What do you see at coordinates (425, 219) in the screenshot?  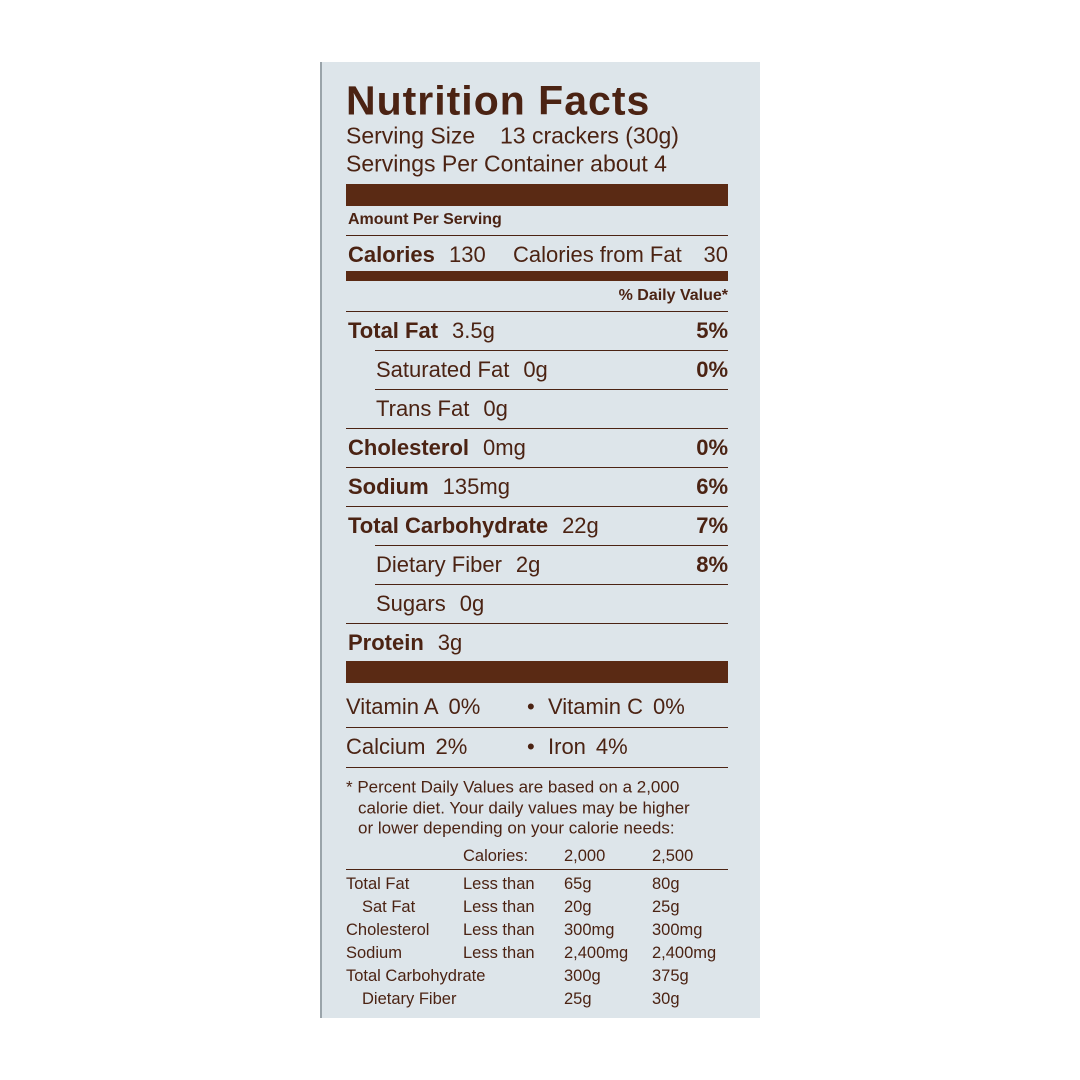 I see `amount-per-serving: Amount Per Serving` at bounding box center [425, 219].